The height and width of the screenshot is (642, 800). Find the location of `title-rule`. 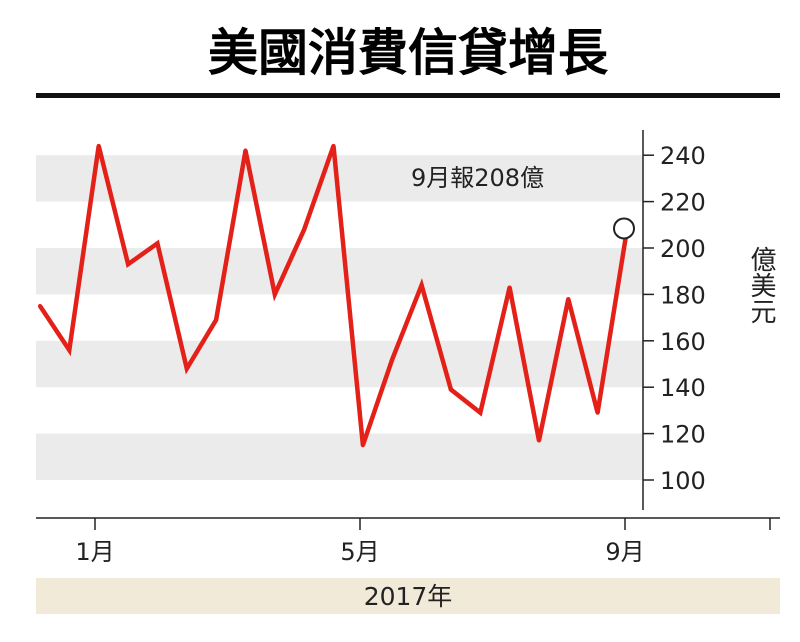

title-rule is located at coordinates (408, 95).